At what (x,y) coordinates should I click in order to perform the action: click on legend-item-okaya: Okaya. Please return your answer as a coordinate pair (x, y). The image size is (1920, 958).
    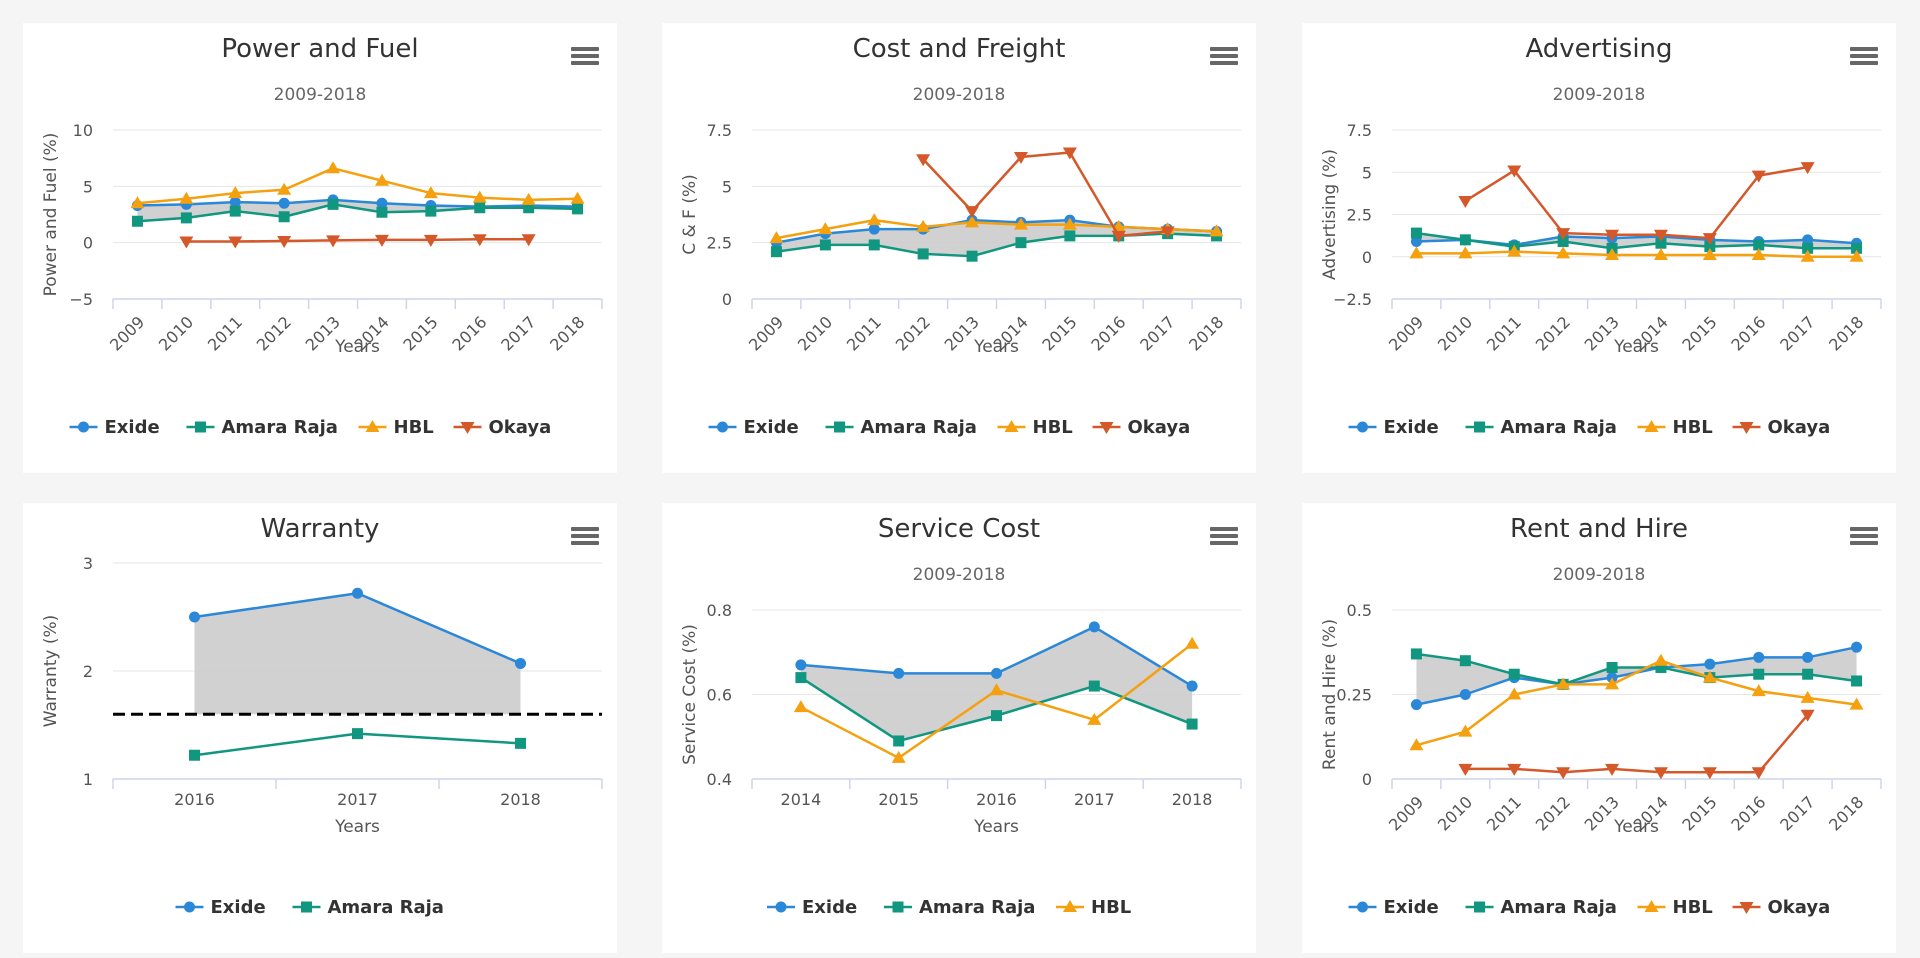
    Looking at the image, I should click on (1141, 427).